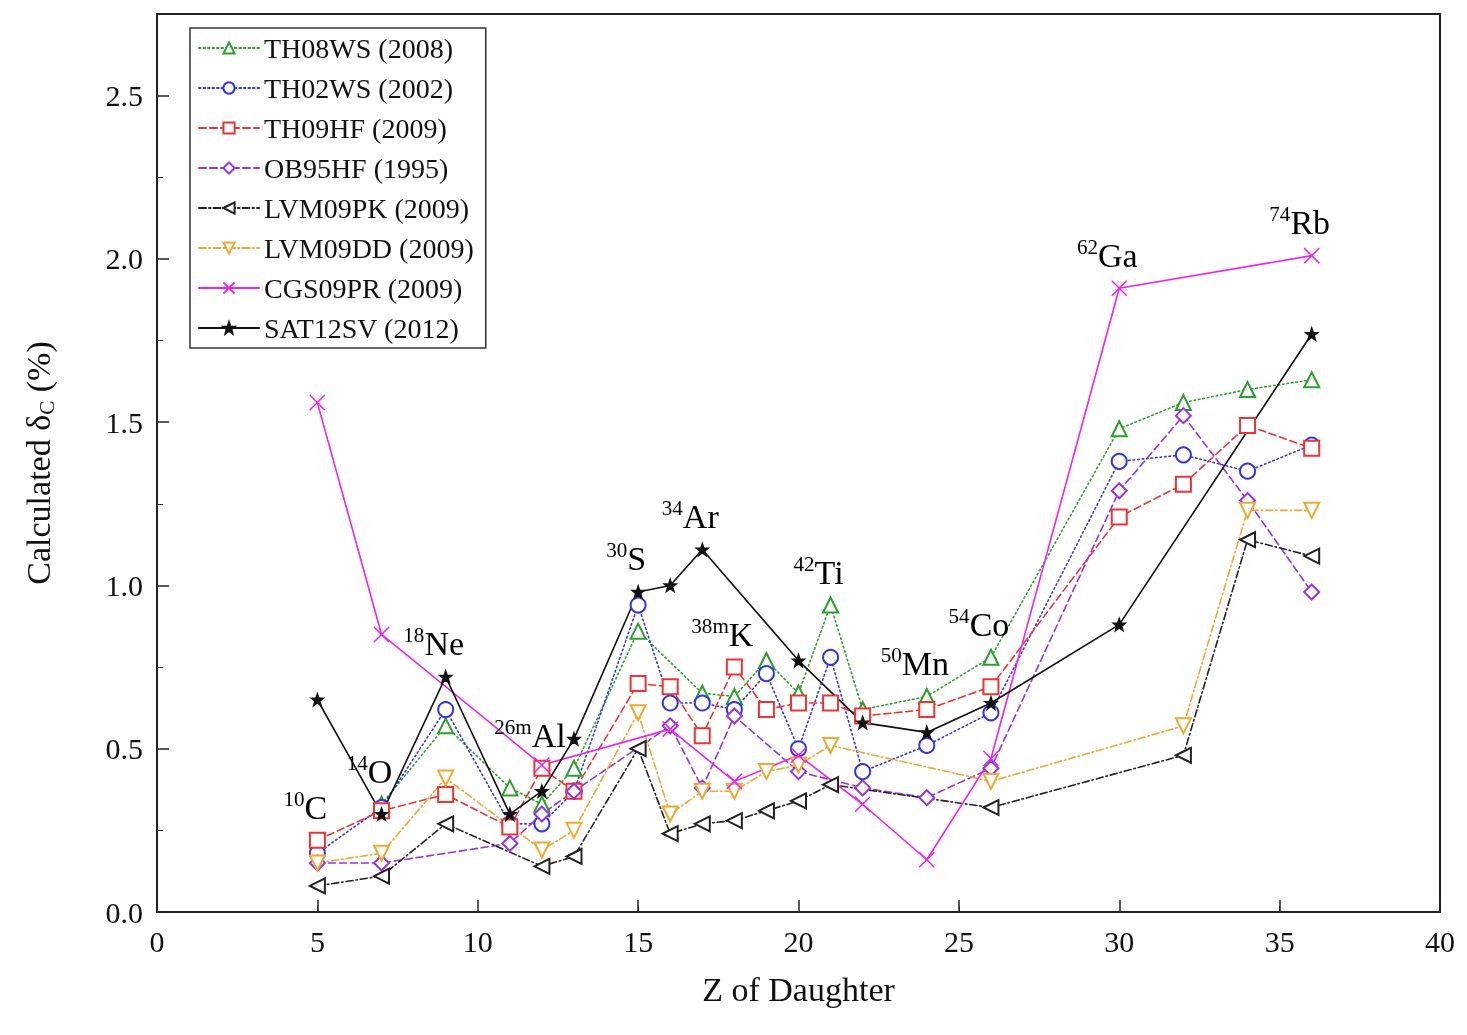  I want to click on legend-label: LVM09PK (2009), so click(367, 208).